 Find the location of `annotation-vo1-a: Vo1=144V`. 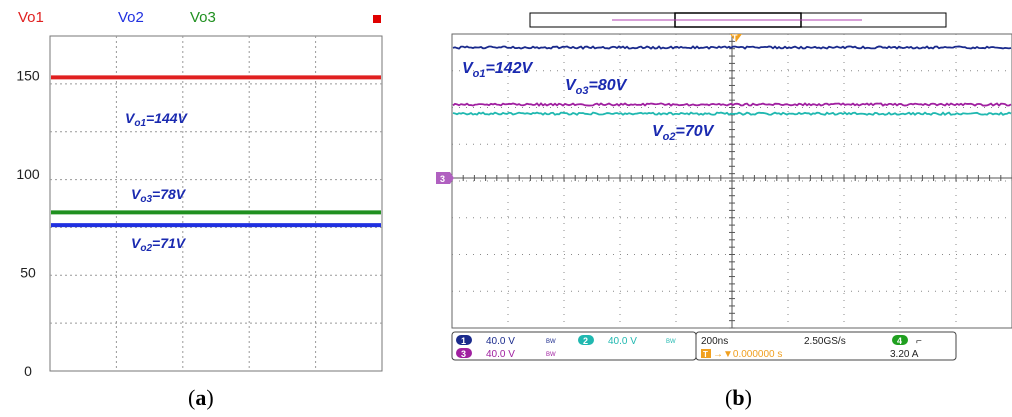

annotation-vo1-a: Vo1=144V is located at coordinates (157, 119).